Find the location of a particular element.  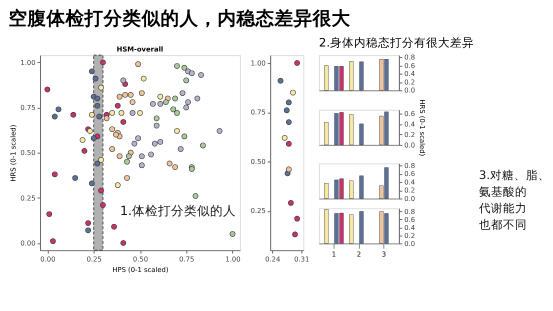

text: 2.身体内稳态打分有很大差异 is located at coordinates (396, 42).